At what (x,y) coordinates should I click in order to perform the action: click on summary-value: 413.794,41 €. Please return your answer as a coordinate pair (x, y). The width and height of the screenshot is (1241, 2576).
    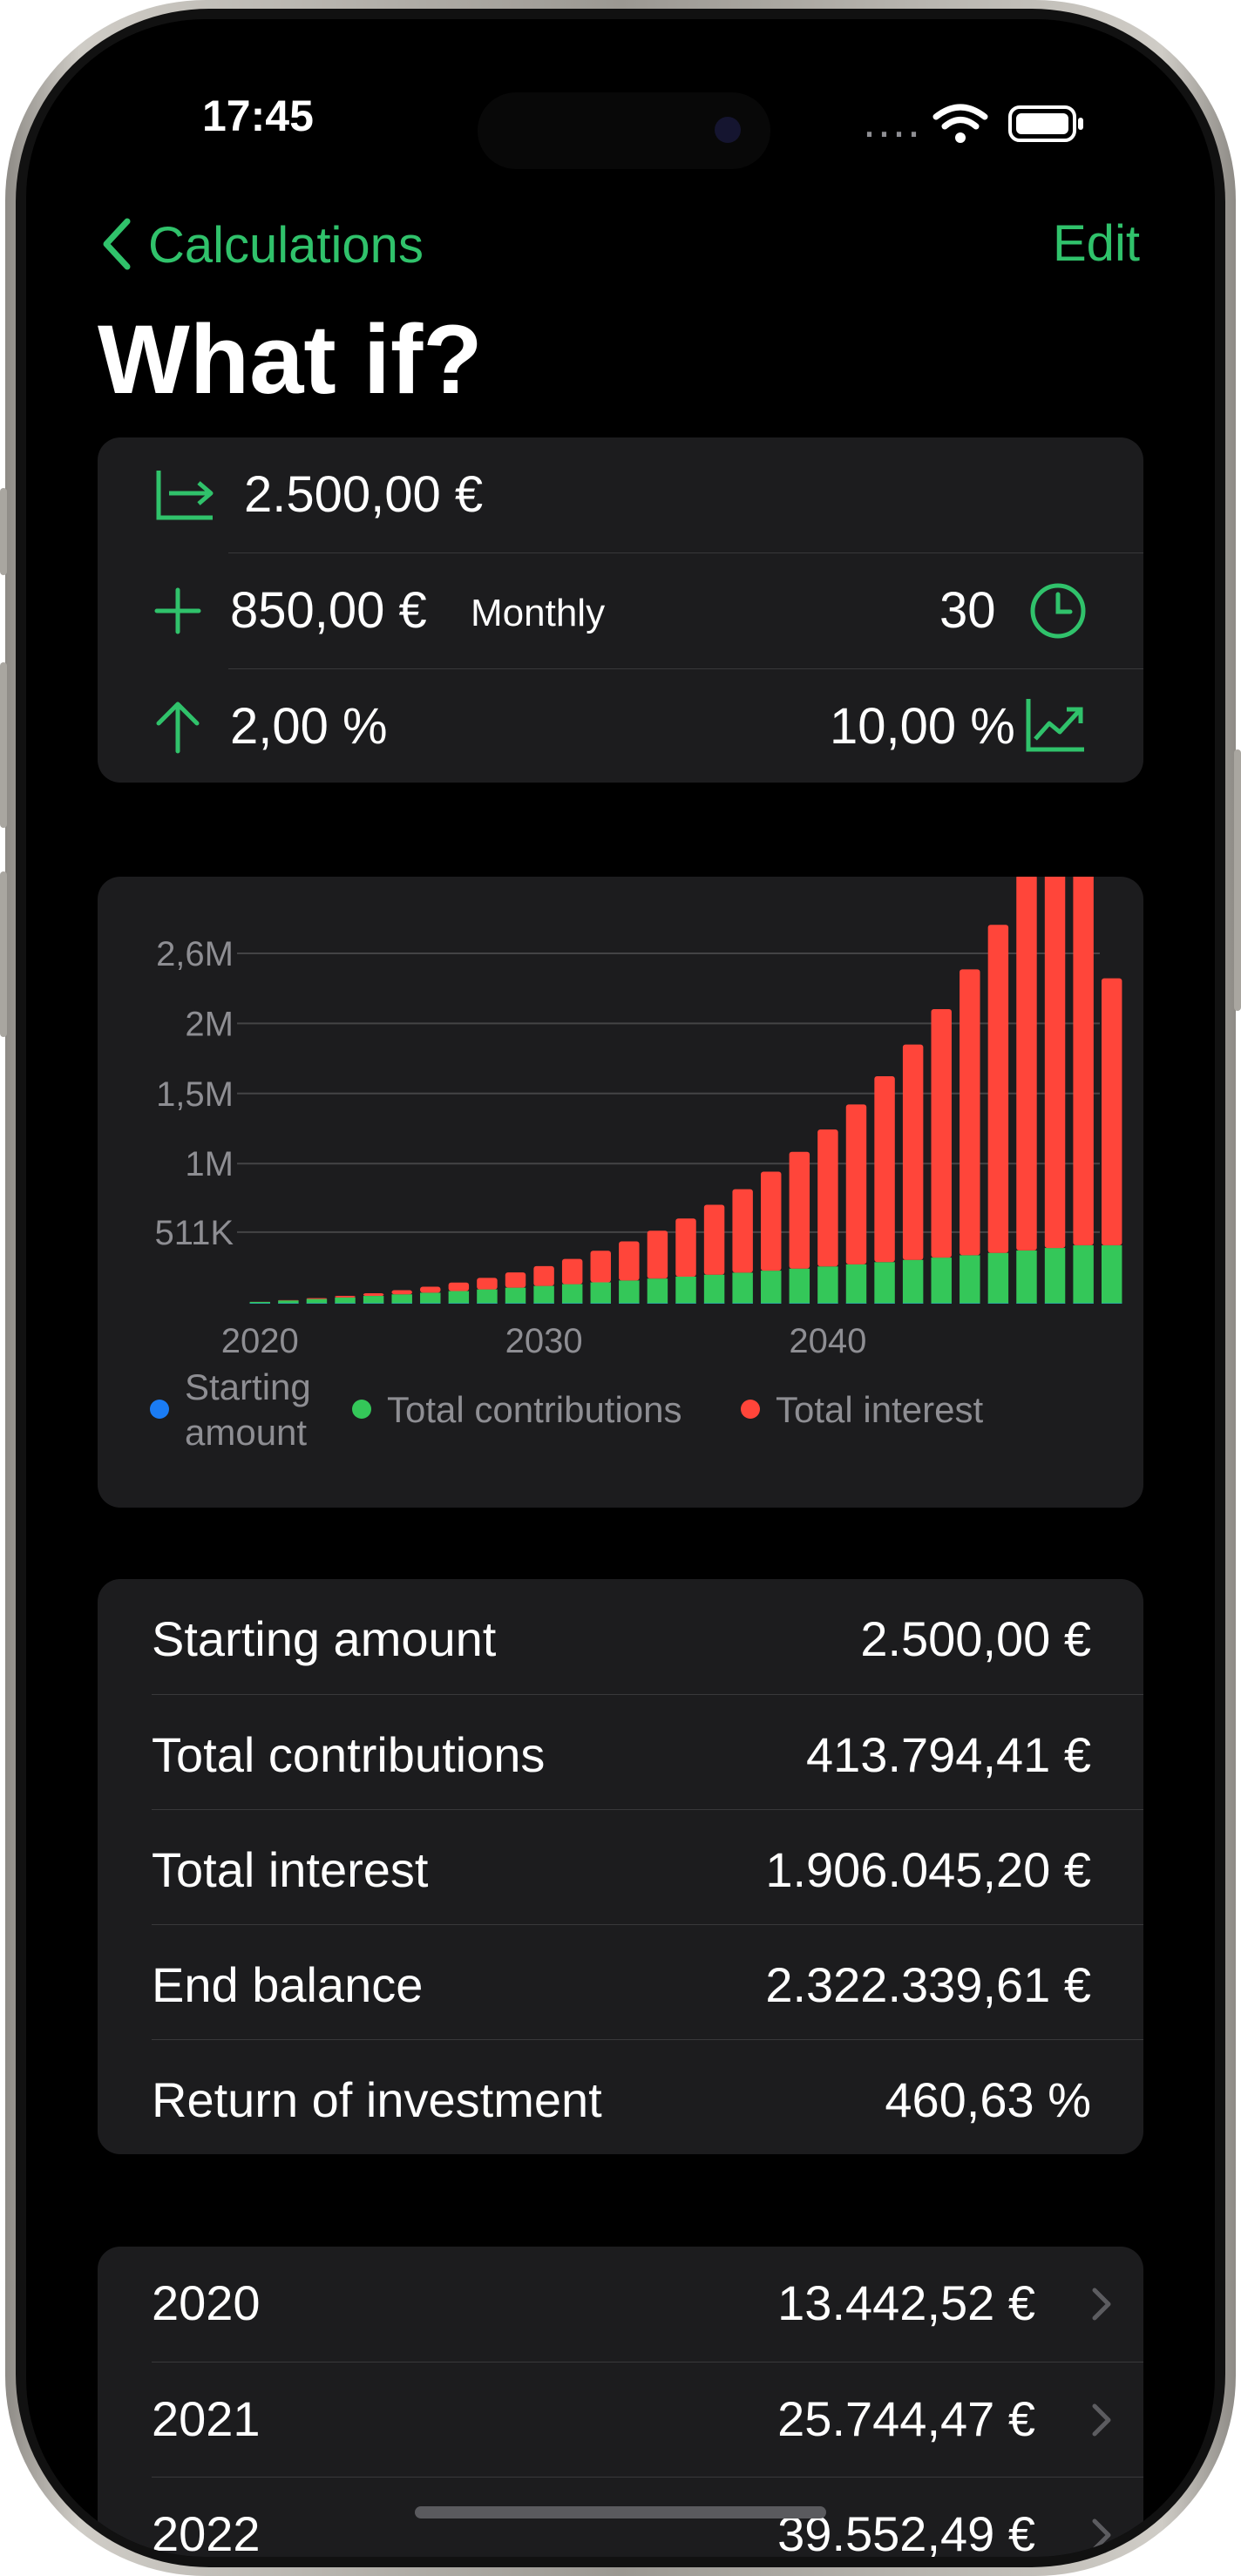
    Looking at the image, I should click on (948, 1755).